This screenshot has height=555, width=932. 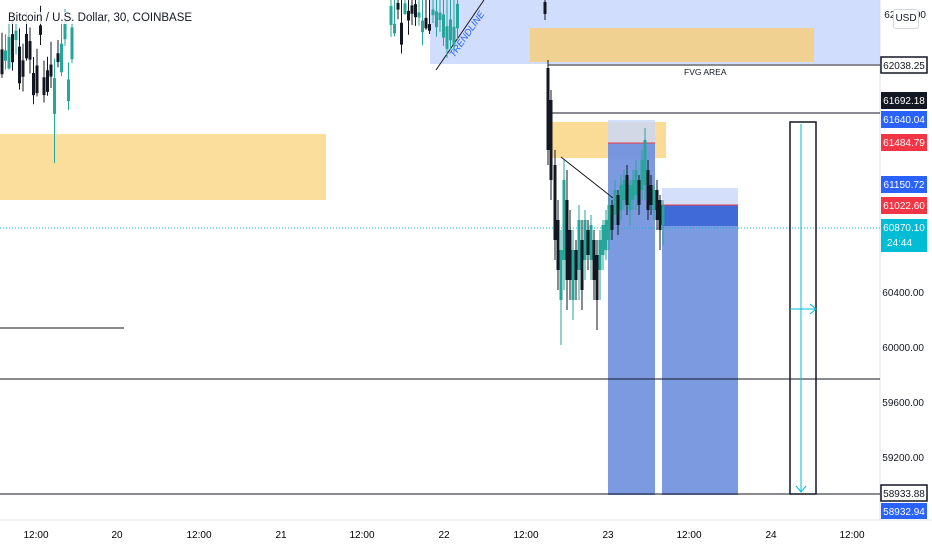 I want to click on time-tick-label: 20, so click(x=117, y=535).